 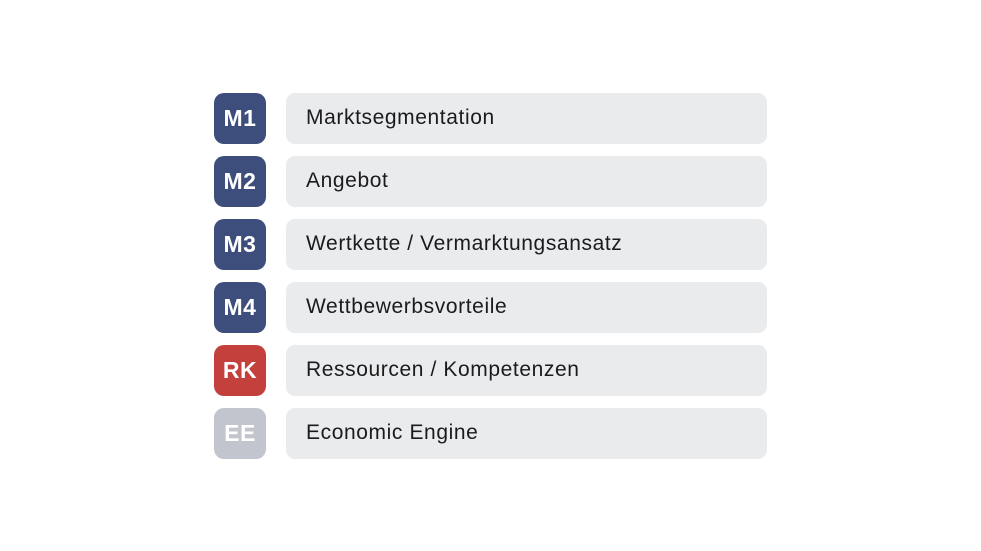 What do you see at coordinates (240, 433) in the screenshot?
I see `item-code-badge: EE` at bounding box center [240, 433].